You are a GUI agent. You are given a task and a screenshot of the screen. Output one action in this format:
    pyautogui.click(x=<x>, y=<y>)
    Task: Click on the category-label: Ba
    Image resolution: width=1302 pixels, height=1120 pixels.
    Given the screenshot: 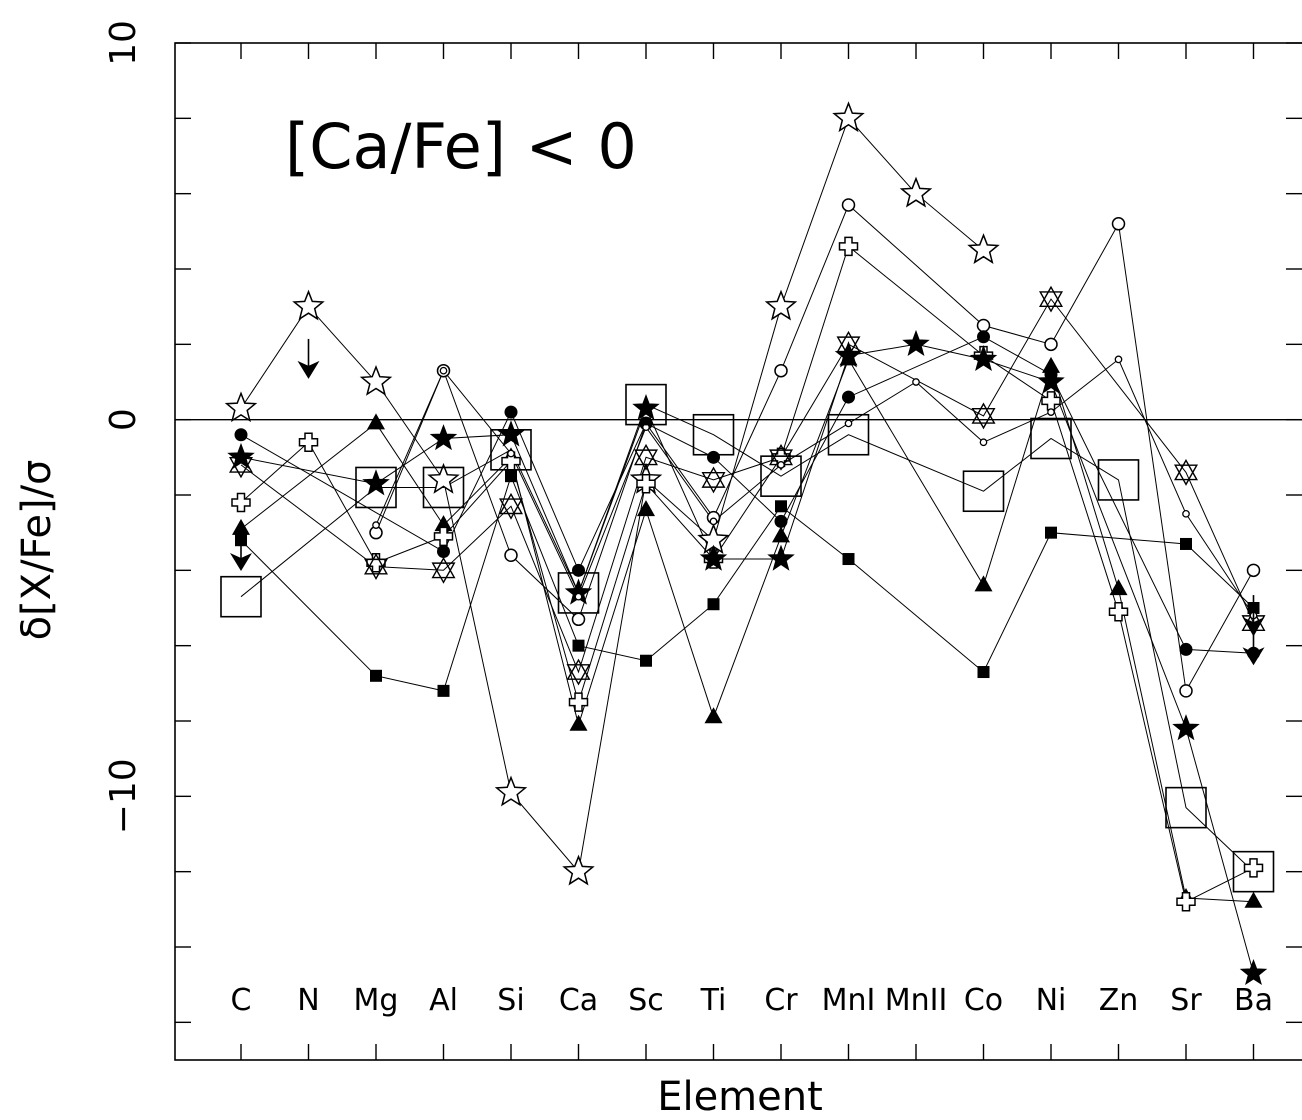 What is the action you would take?
    pyautogui.click(x=1253, y=1000)
    